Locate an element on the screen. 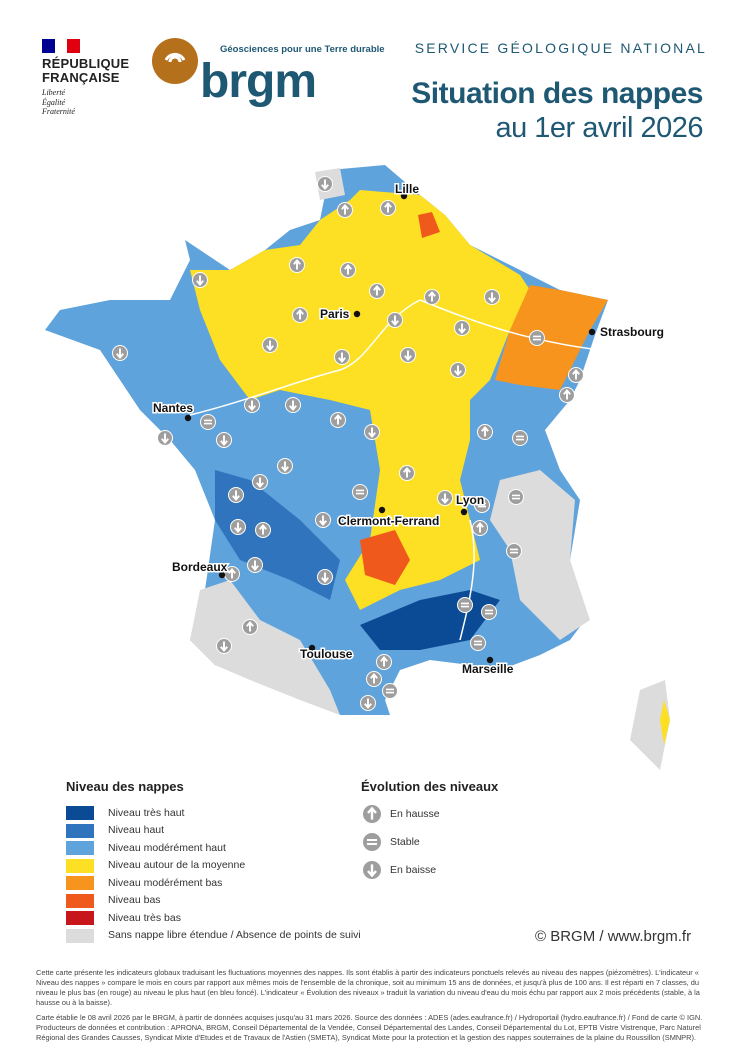 Image resolution: width=747 pixels, height=1056 pixels. brgm-wordmark: brgm is located at coordinates (258, 81).